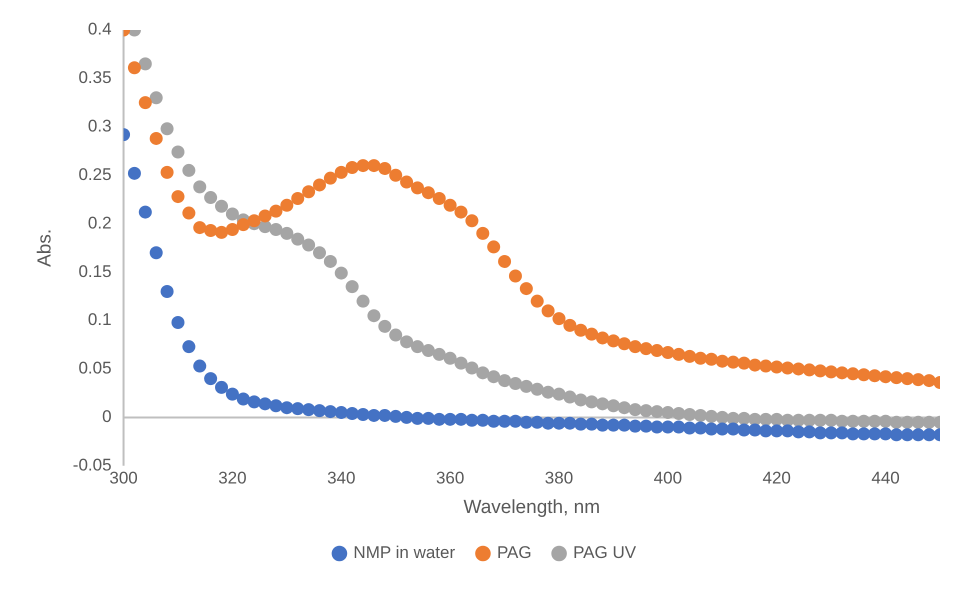 This screenshot has height=594, width=976. Describe the element at coordinates (531, 507) in the screenshot. I see `x-axis-title: Wavelength, nm` at that location.